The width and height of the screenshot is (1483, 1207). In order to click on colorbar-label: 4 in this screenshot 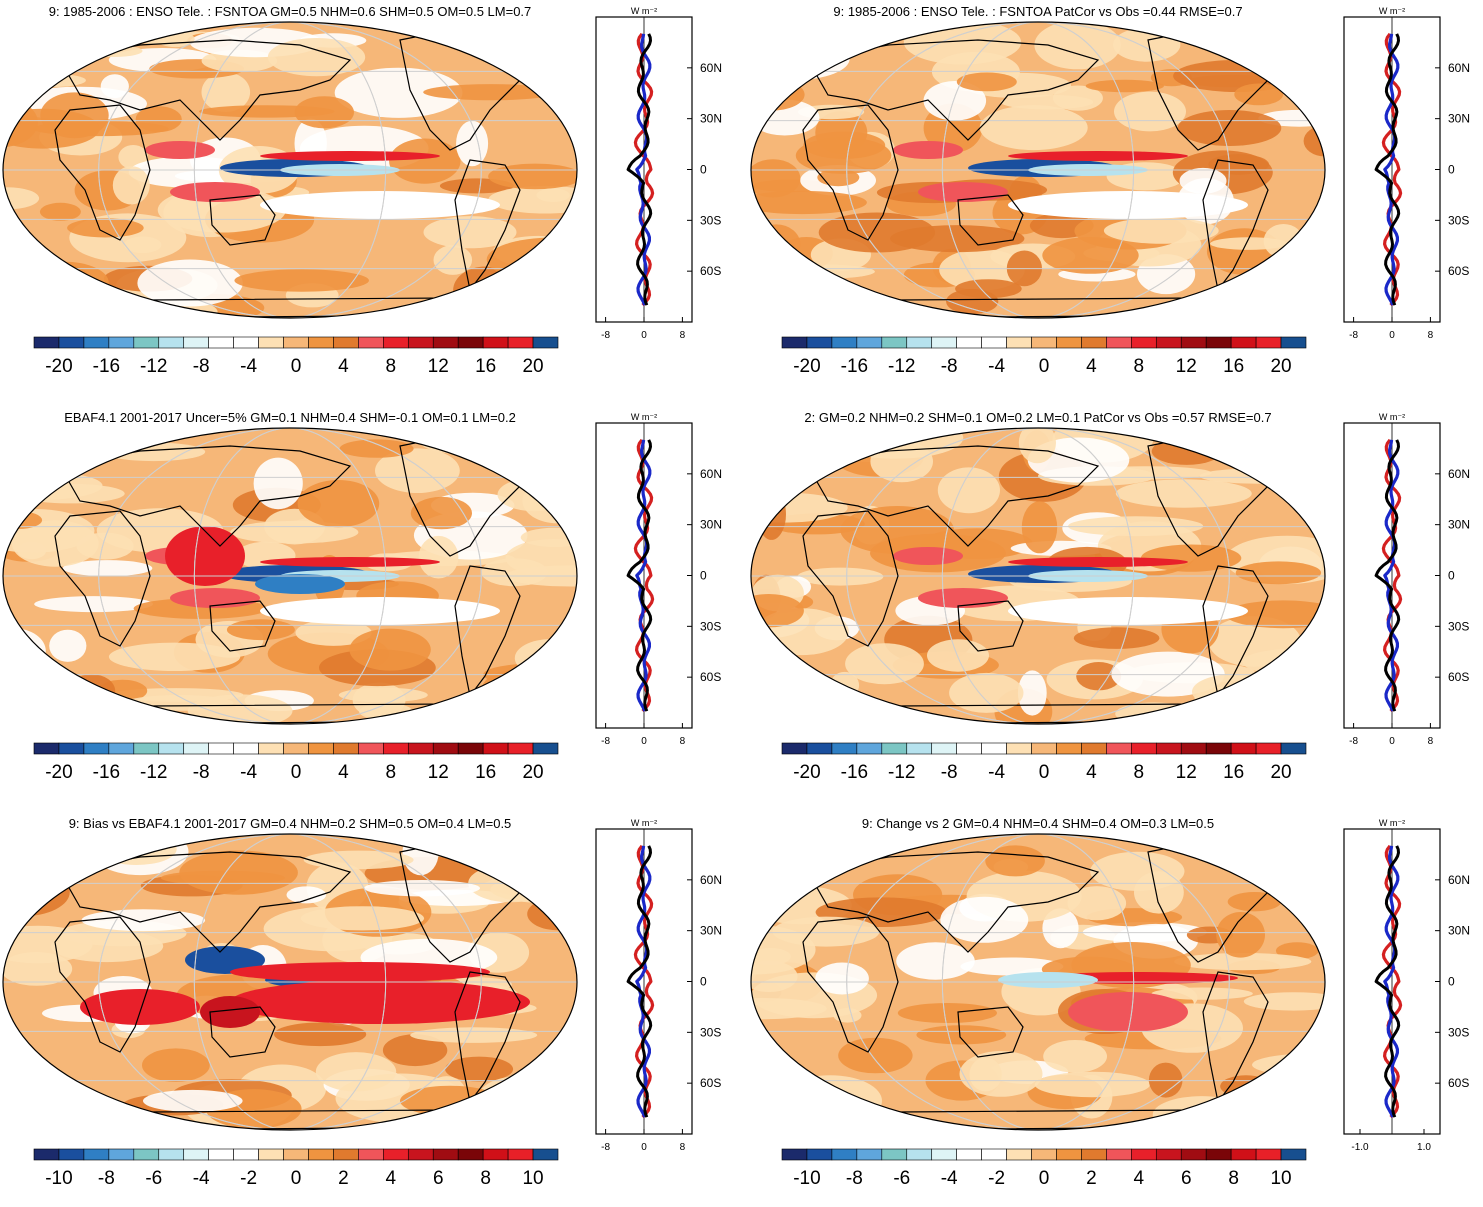, I will do `click(391, 1178)`.